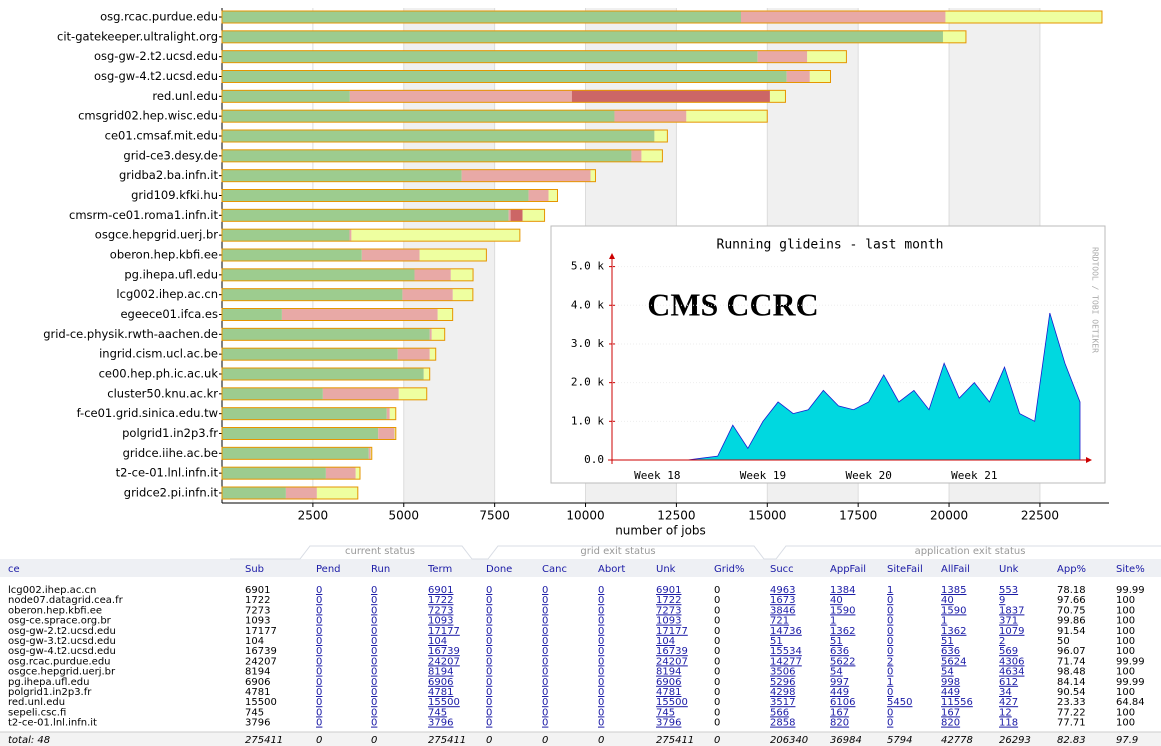 Image resolution: width=1161 pixels, height=746 pixels. What do you see at coordinates (779, 712) in the screenshot?
I see `table-cell: 566` at bounding box center [779, 712].